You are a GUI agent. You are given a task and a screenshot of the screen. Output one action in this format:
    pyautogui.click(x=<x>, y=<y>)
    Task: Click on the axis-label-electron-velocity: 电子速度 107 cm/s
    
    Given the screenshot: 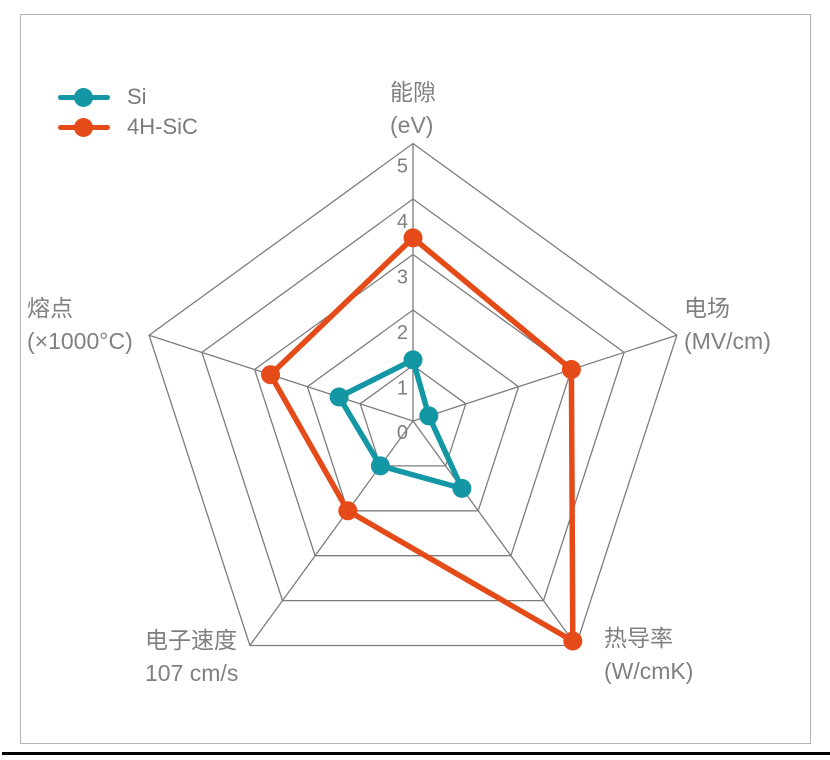 What is the action you would take?
    pyautogui.click(x=191, y=657)
    